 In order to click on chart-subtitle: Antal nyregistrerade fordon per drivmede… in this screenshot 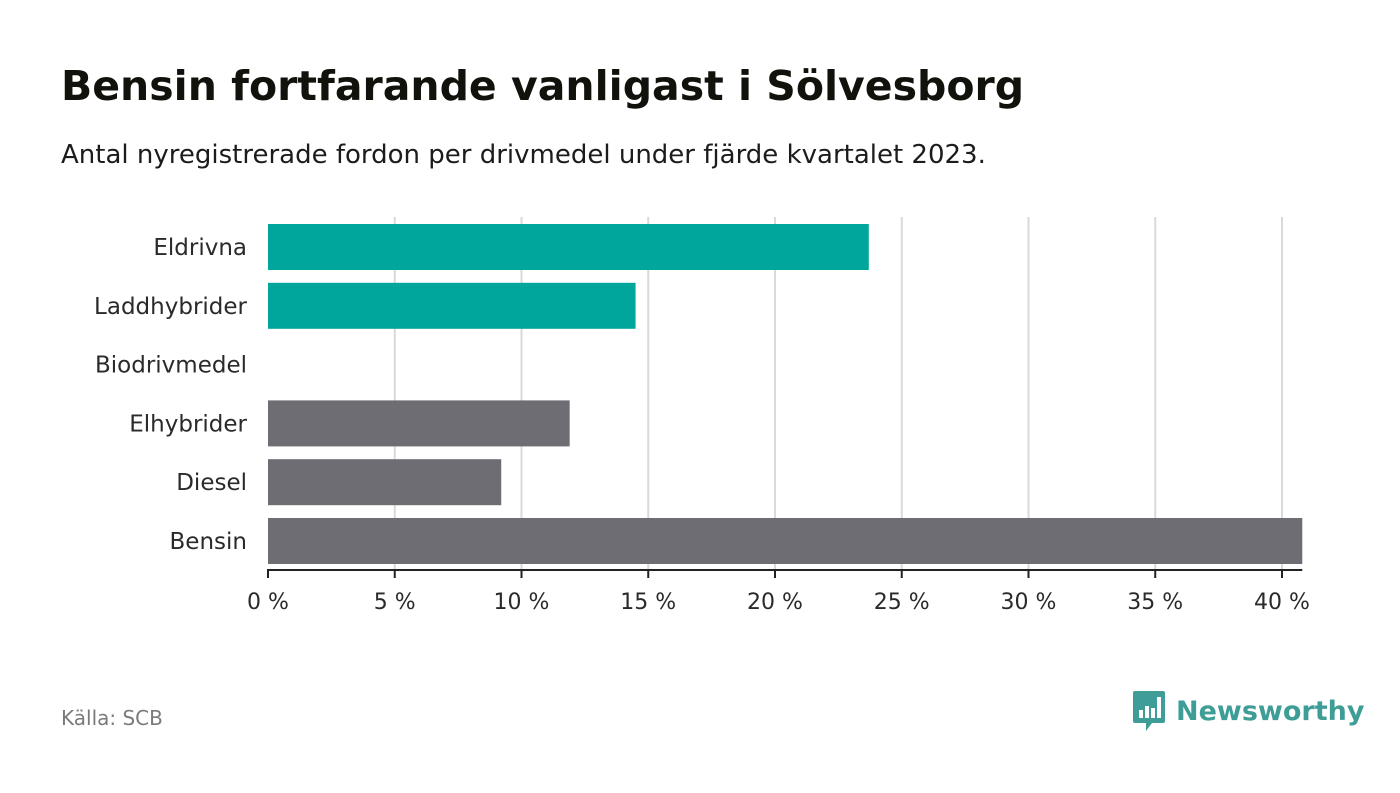, I will do `click(523, 155)`.